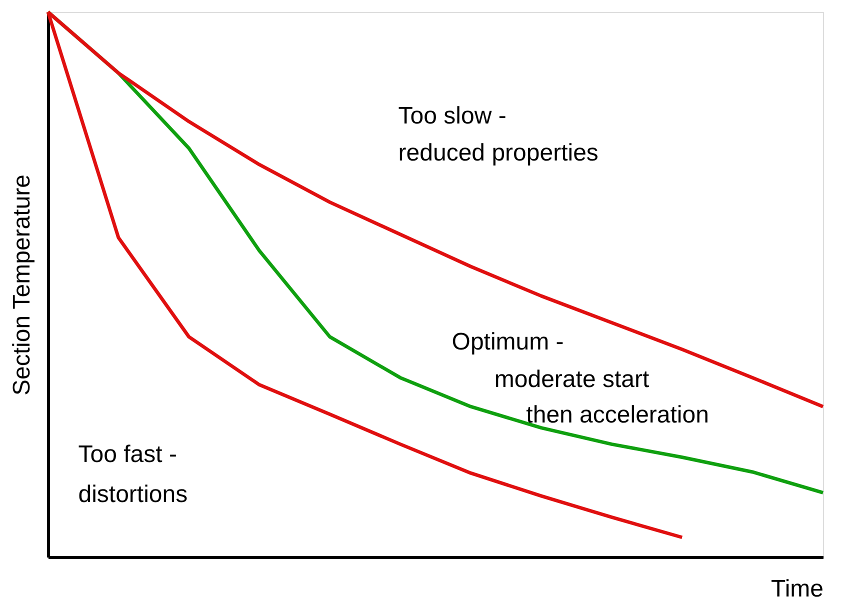 This screenshot has height=616, width=850. I want to click on annotation: Optimum -, so click(508, 342).